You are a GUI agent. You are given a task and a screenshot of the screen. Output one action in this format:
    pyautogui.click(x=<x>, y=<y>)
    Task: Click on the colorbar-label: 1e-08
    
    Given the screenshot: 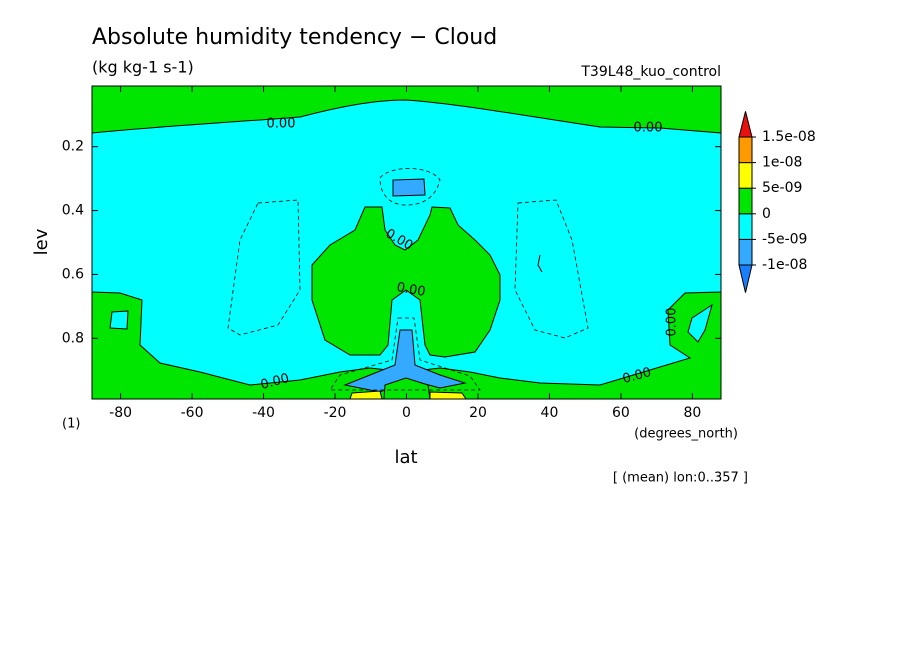 What is the action you would take?
    pyautogui.click(x=782, y=163)
    